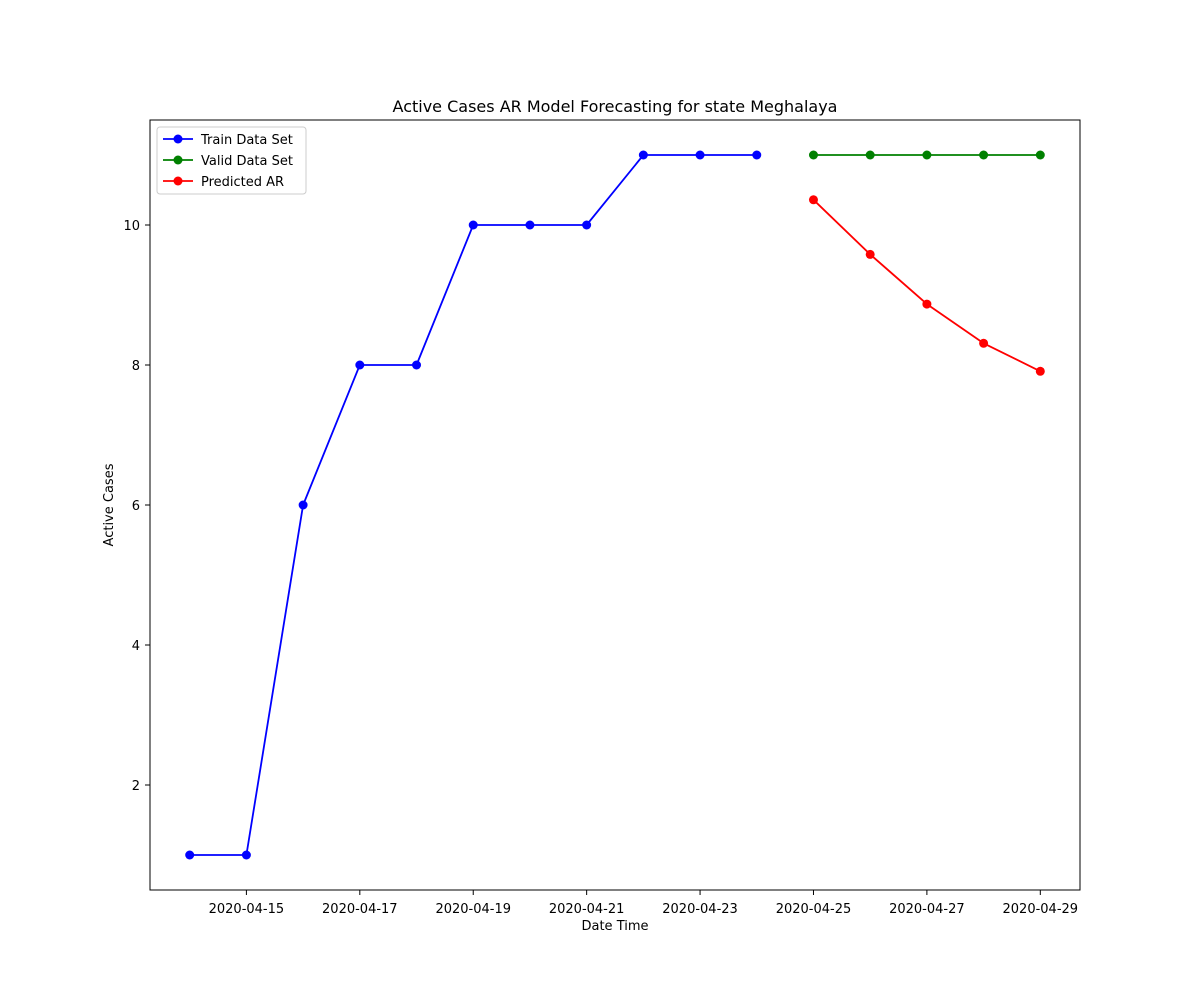  I want to click on y-axis: 2 4 6 8 10, so click(136, 506).